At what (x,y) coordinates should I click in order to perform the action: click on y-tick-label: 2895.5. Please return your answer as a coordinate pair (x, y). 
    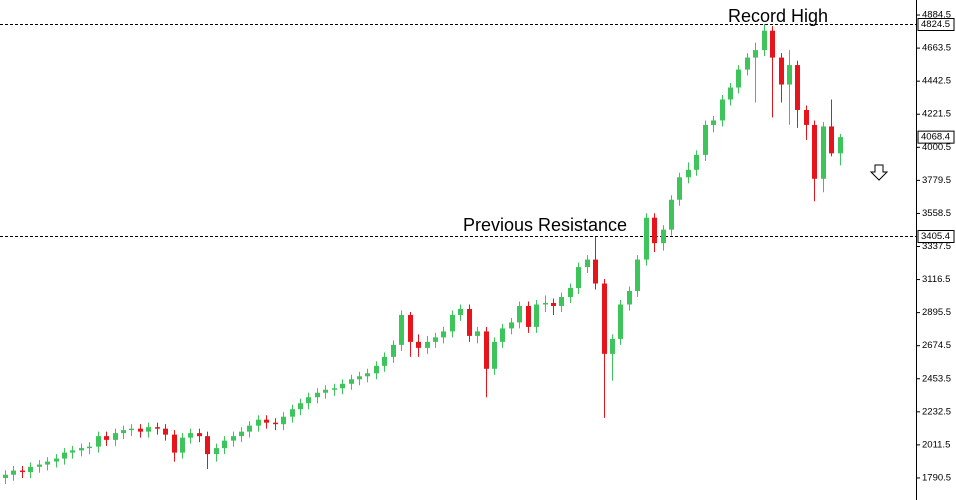
    Looking at the image, I should click on (936, 312).